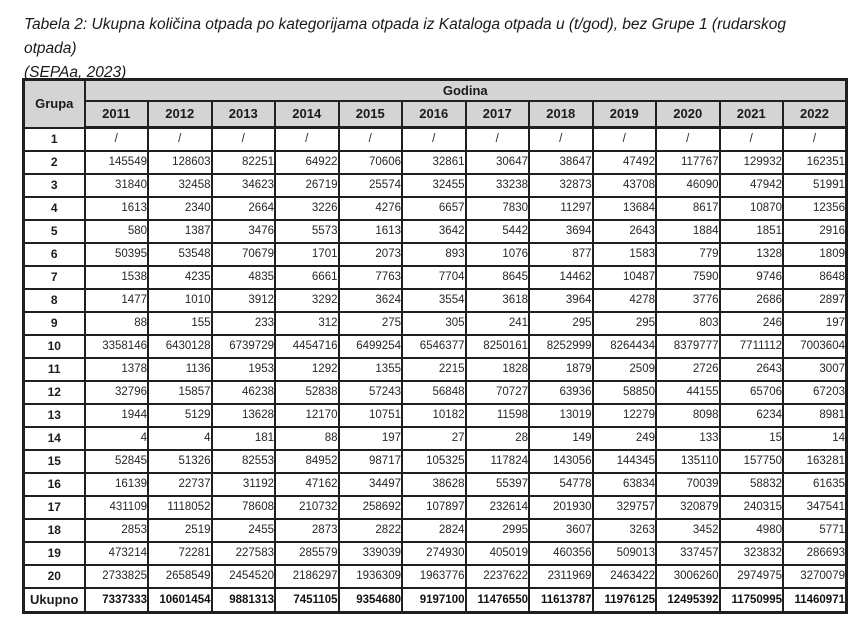 The height and width of the screenshot is (636, 849). What do you see at coordinates (243, 346) in the screenshot?
I see `value-cell: 6739729` at bounding box center [243, 346].